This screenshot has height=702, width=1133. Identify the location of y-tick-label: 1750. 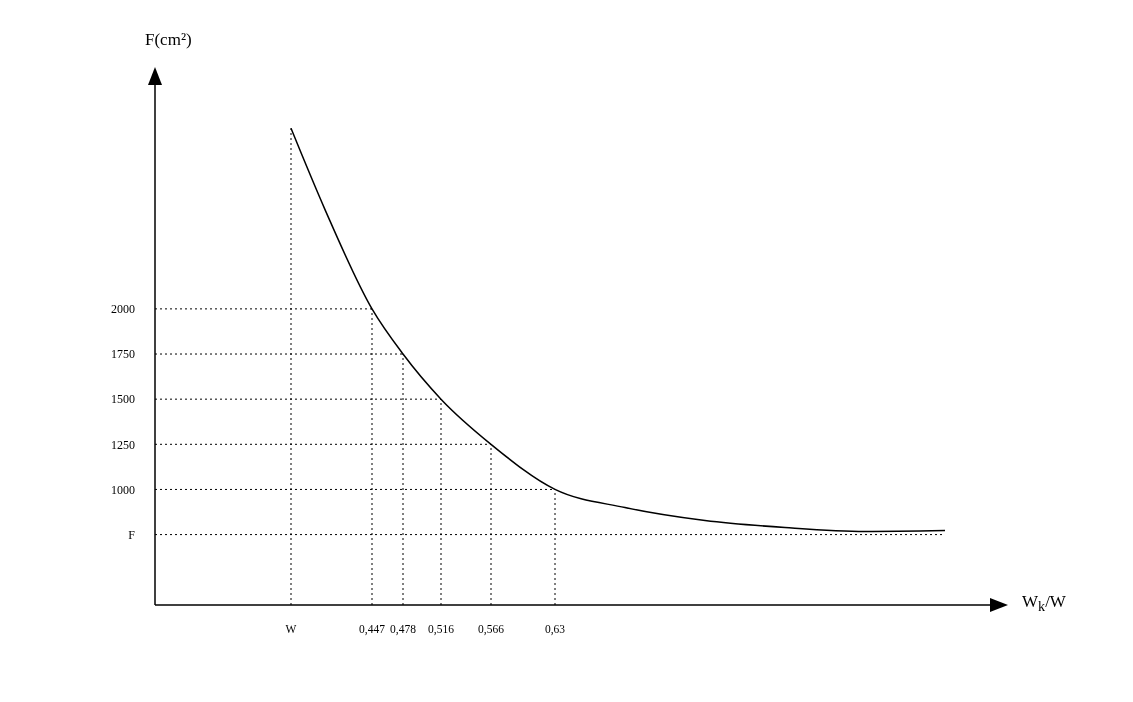
(123, 354).